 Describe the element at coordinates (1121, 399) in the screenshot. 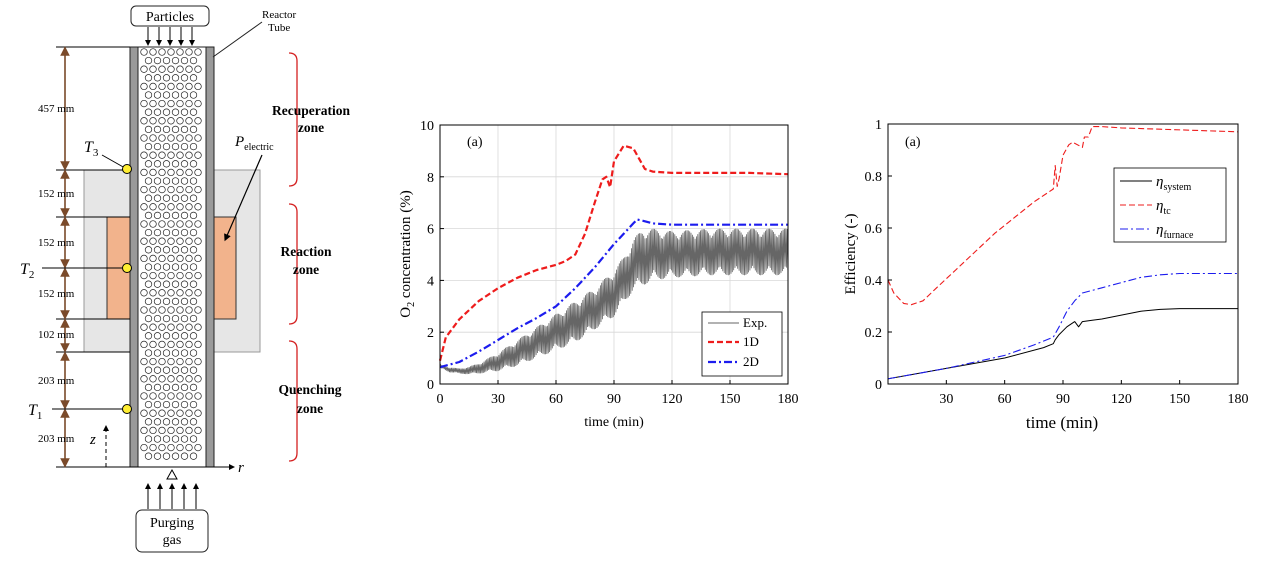

I see `x-tick-label: 120` at that location.